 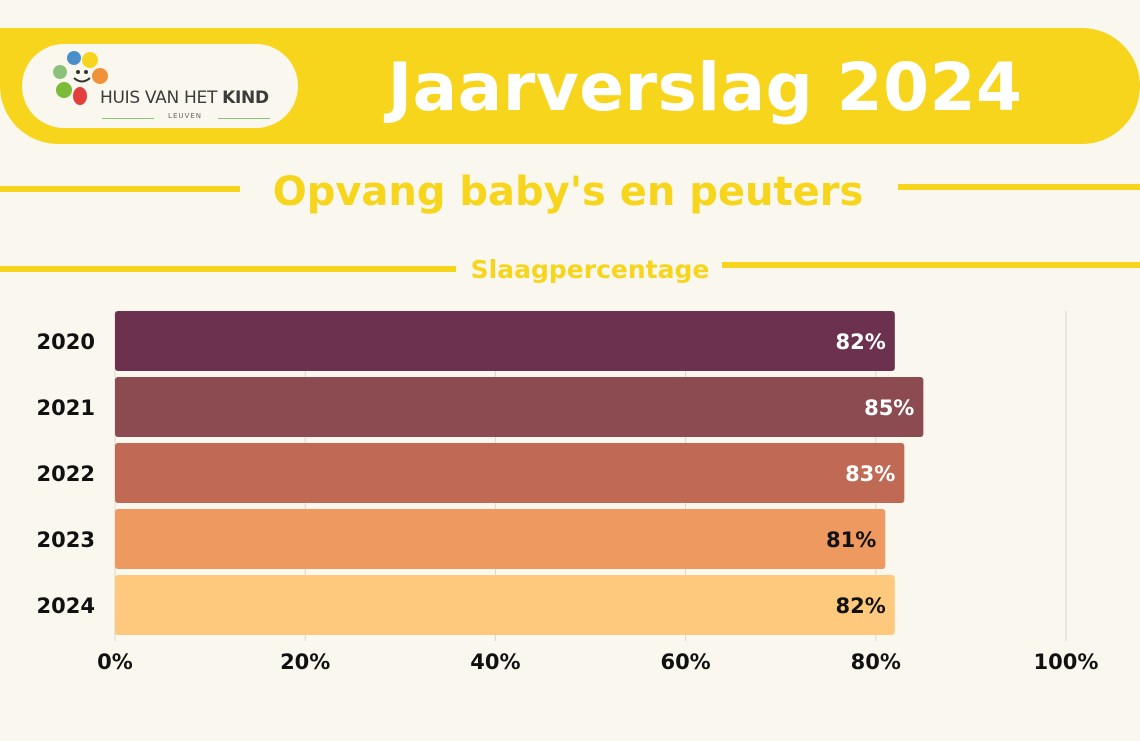 I want to click on section-title: Opvang baby's en peuters, so click(x=568, y=192).